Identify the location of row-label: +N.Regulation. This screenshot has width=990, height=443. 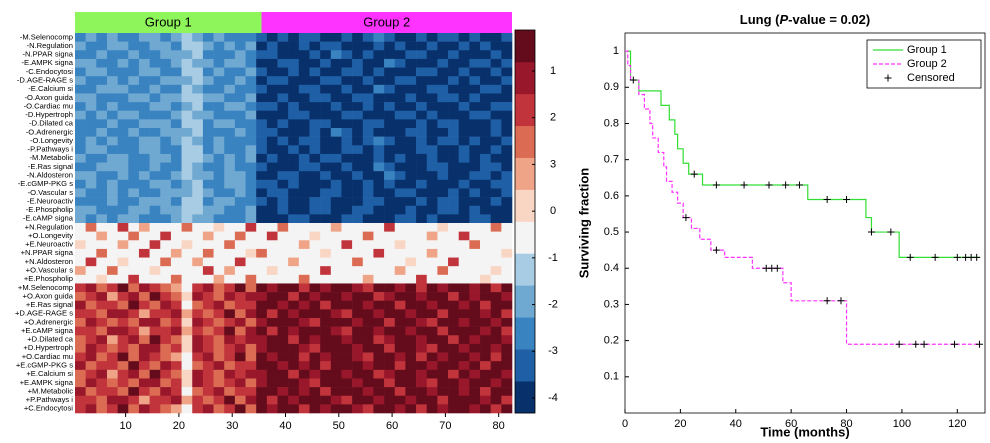
(49, 226).